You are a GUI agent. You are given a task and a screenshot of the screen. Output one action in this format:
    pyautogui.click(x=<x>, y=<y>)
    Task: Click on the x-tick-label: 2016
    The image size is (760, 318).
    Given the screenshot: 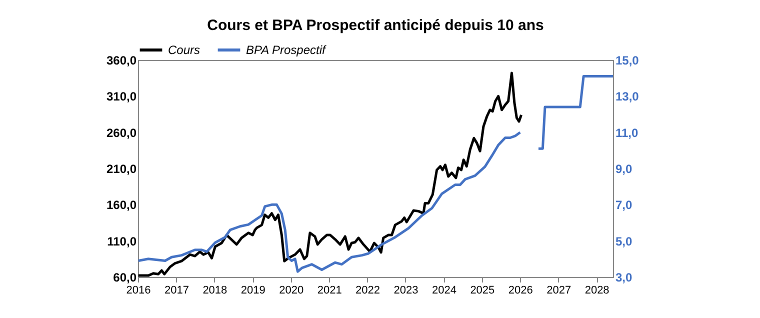 What is the action you would take?
    pyautogui.click(x=138, y=290)
    